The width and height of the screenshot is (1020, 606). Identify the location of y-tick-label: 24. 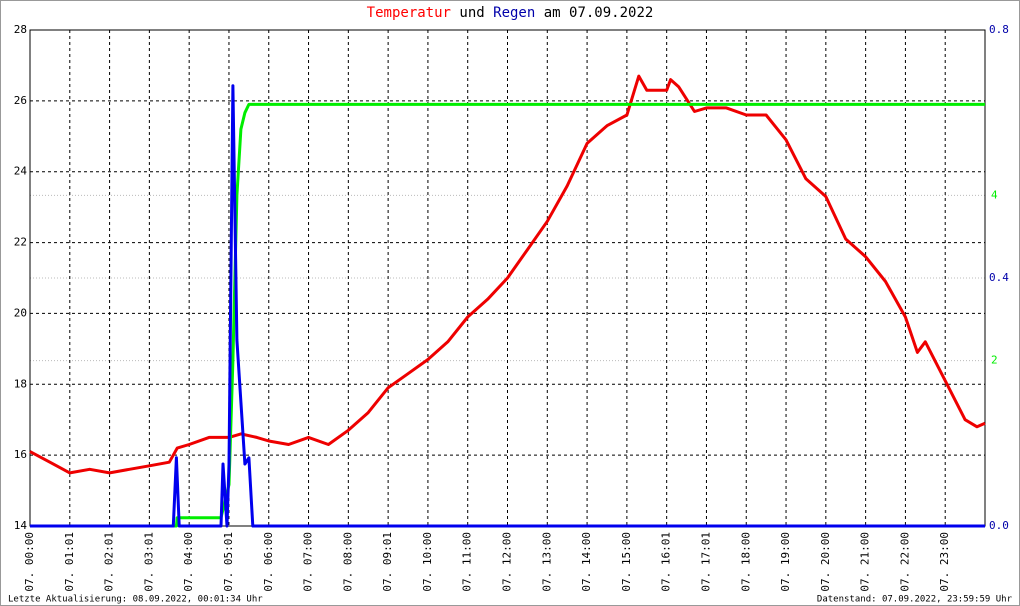
(21, 171).